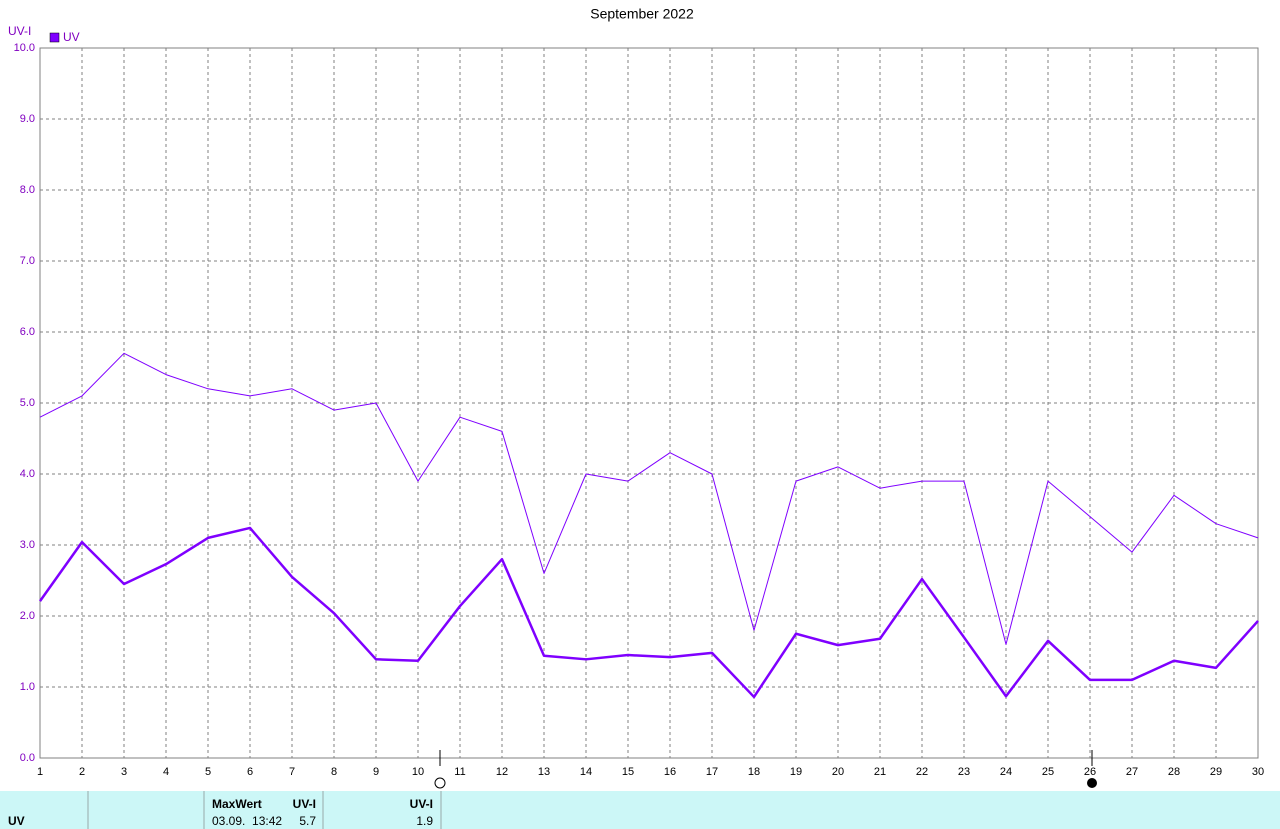  Describe the element at coordinates (27, 119) in the screenshot. I see `y-tick-label: 9.0` at that location.